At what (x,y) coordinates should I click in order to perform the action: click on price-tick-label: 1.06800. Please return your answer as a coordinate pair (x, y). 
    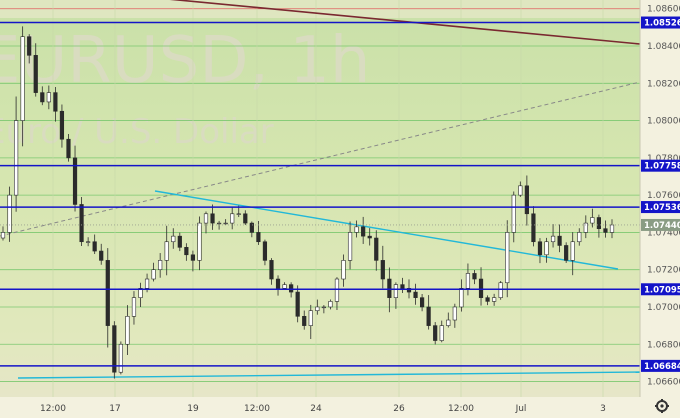
    Looking at the image, I should click on (663, 345).